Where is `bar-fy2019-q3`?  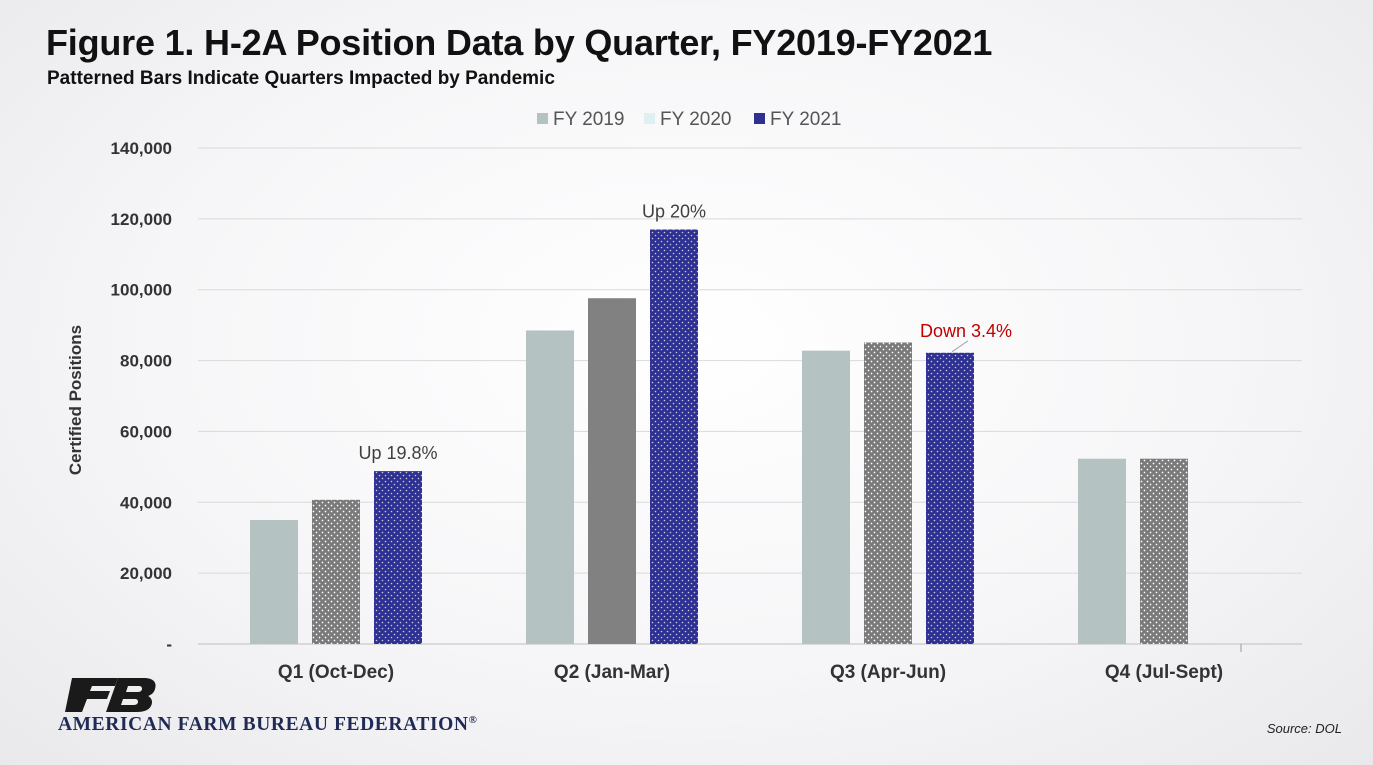 bar-fy2019-q3 is located at coordinates (826, 497).